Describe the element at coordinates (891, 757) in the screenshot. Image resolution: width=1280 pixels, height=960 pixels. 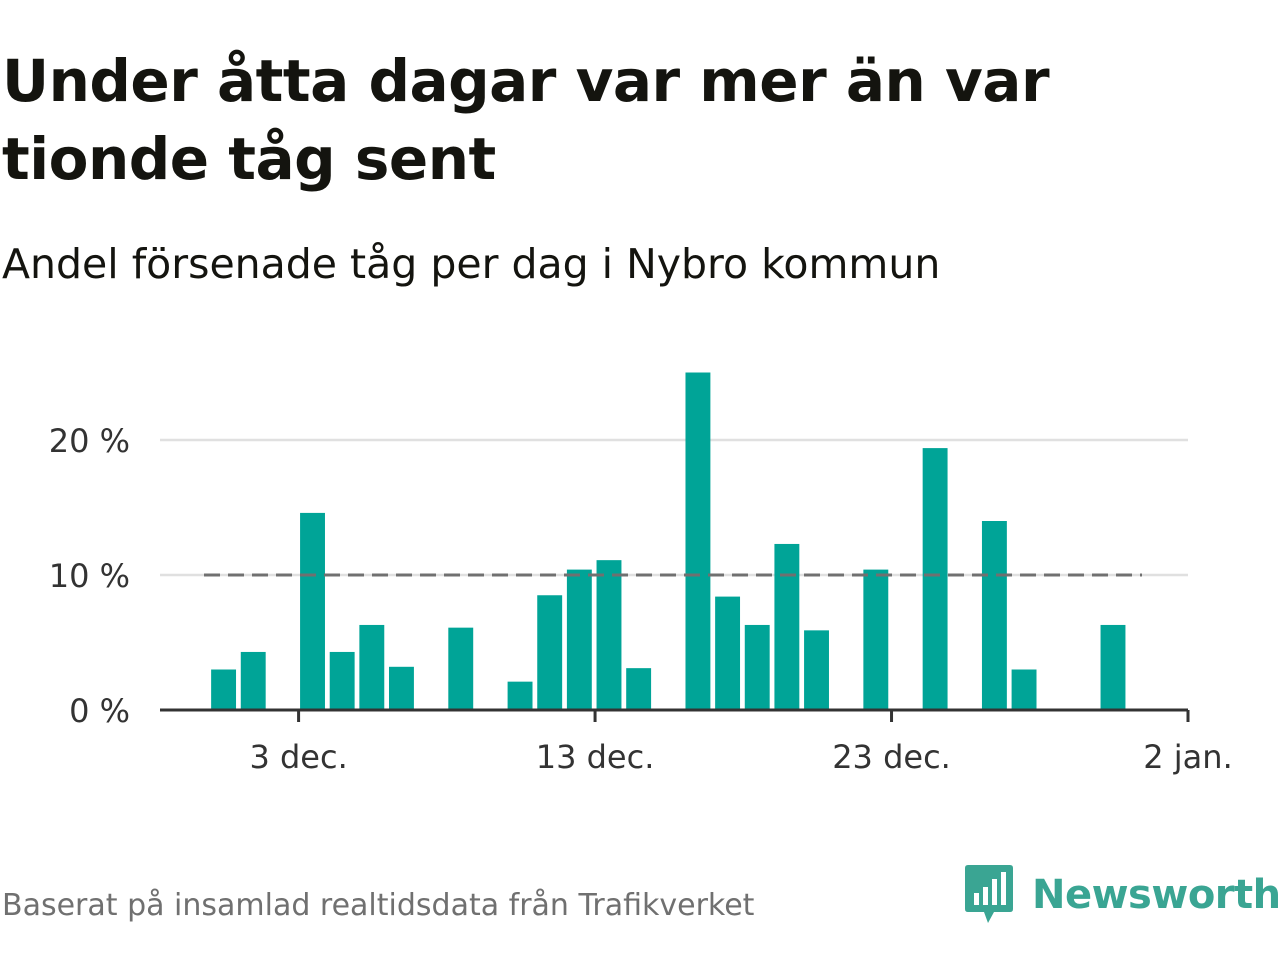
I see `x-tick-label: 23 dec.` at that location.